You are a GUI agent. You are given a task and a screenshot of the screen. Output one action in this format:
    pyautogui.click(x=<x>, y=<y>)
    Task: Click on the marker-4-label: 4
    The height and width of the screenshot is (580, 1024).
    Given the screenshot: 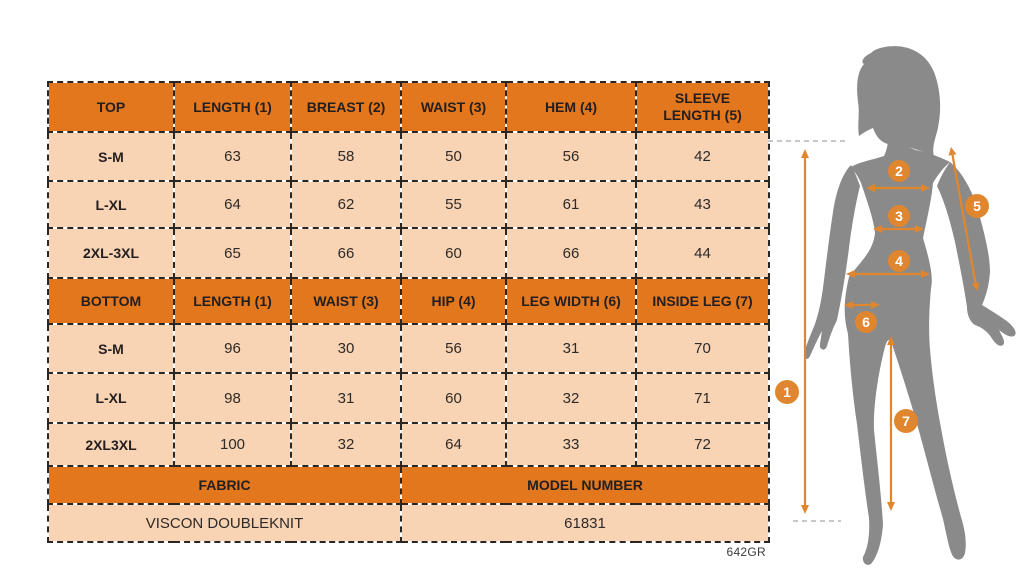 What is the action you would take?
    pyautogui.click(x=899, y=261)
    